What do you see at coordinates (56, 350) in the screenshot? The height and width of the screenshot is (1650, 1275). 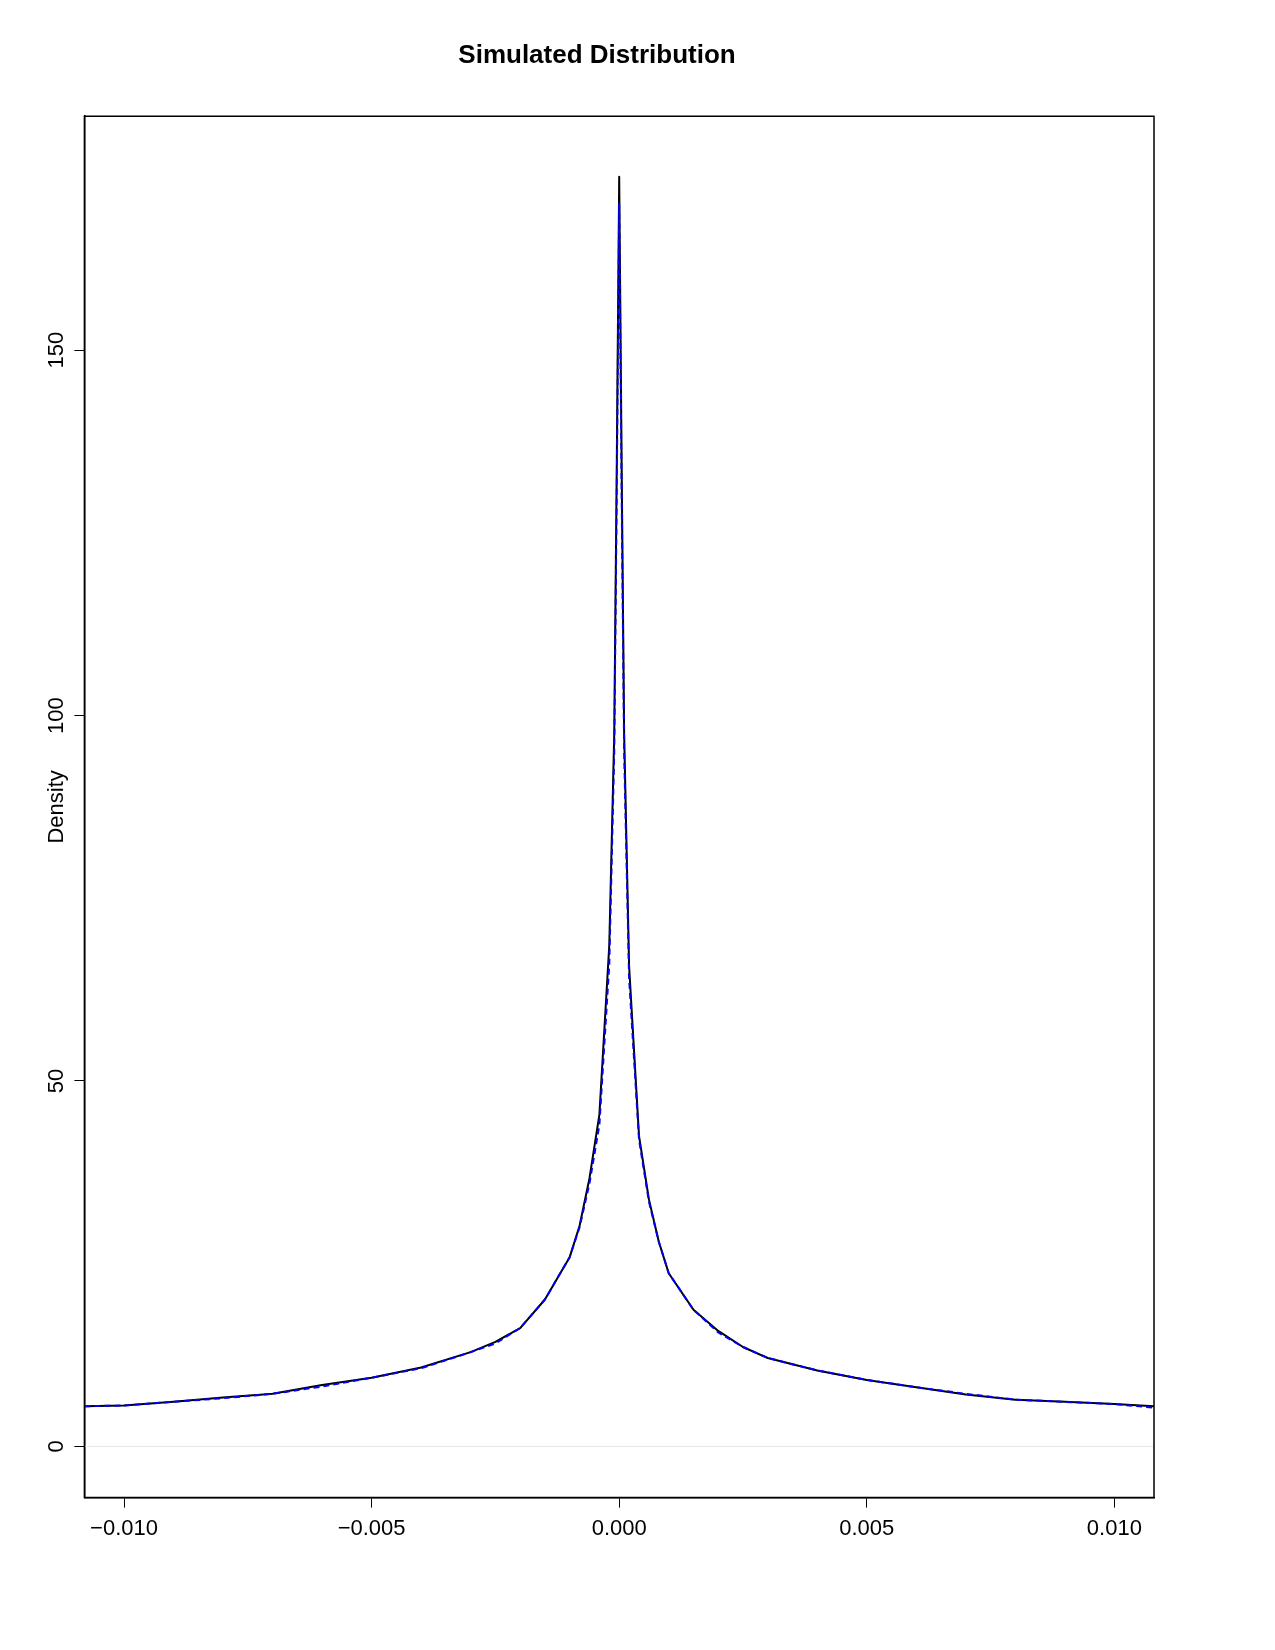 I see `y-tick-label: 150` at bounding box center [56, 350].